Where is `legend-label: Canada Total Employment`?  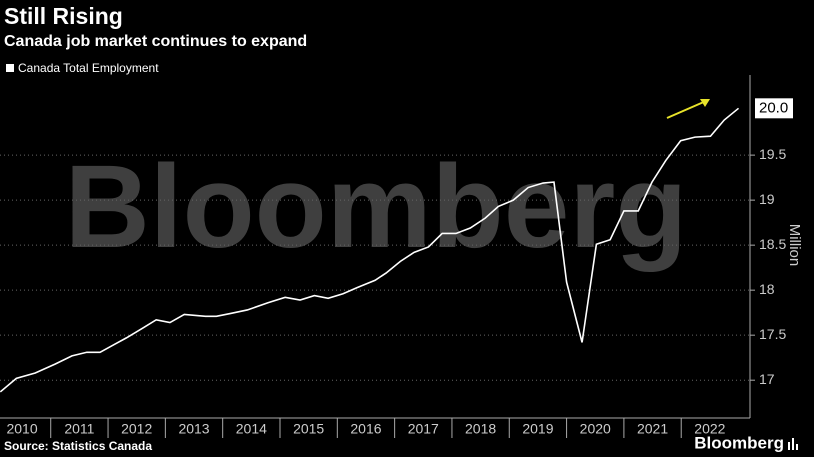
legend-label: Canada Total Employment is located at coordinates (88, 68).